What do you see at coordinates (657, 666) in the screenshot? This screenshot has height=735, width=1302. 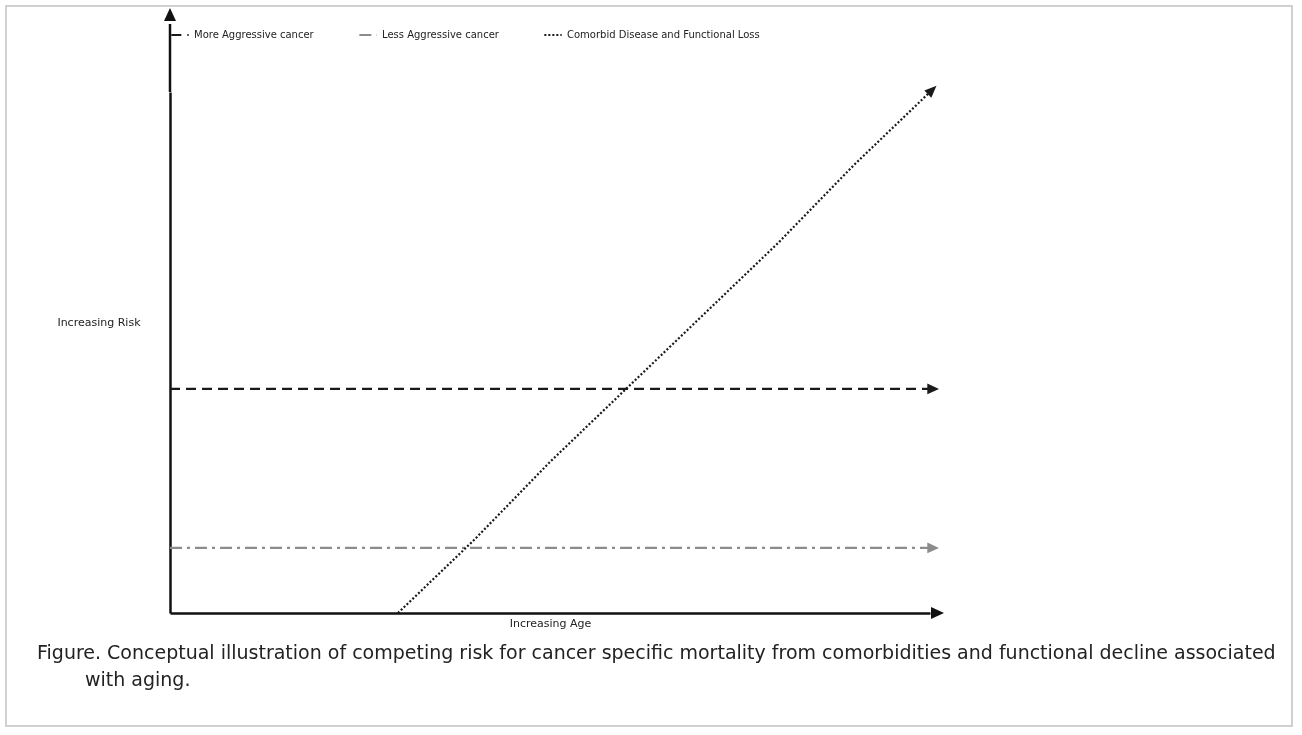 I see `text: Figure. Conceptual illustration of competing risk for cancer specific mortality from comorbidities and functional decline associated with aging.` at bounding box center [657, 666].